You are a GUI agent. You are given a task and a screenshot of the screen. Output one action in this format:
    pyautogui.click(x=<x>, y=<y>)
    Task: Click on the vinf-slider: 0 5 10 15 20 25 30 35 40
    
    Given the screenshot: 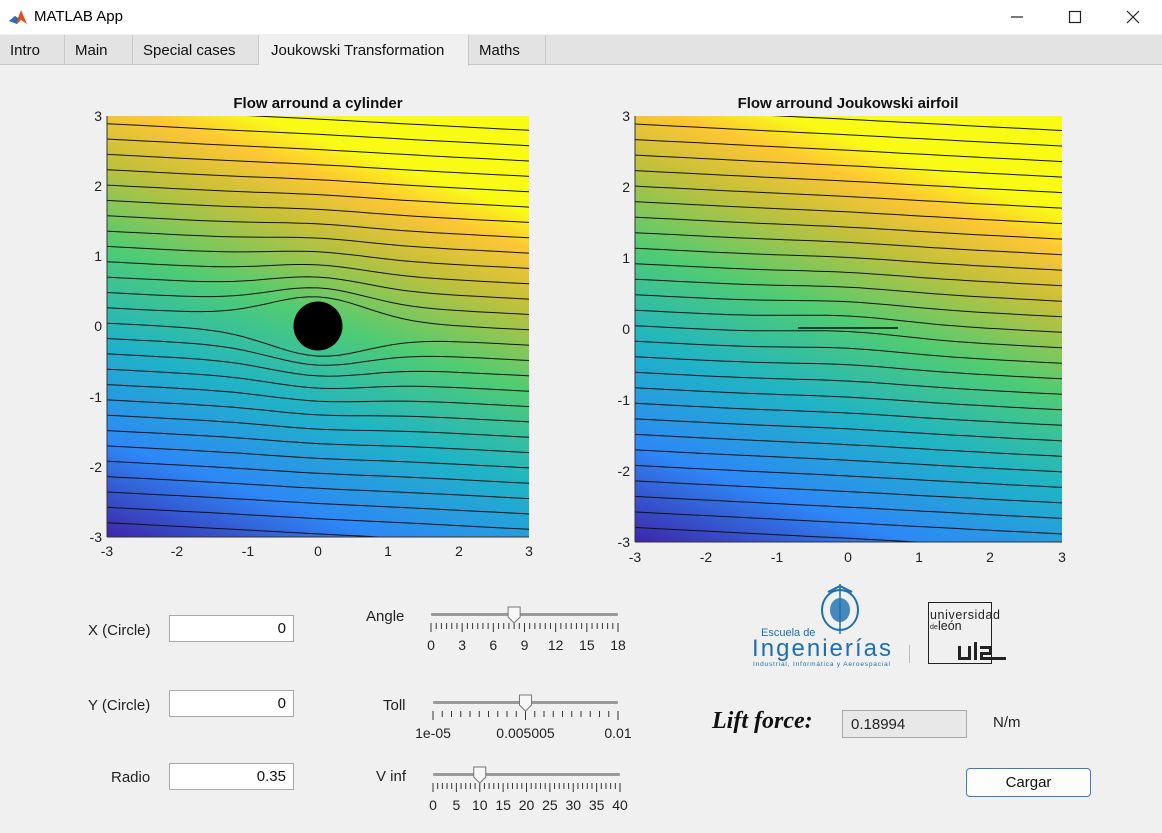 What is the action you would take?
    pyautogui.click(x=529, y=792)
    